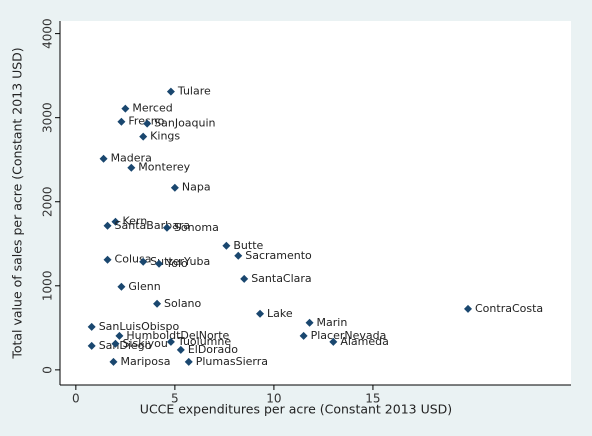 Image resolution: width=592 pixels, height=436 pixels. I want to click on y-tick-label: 2000, so click(48, 201).